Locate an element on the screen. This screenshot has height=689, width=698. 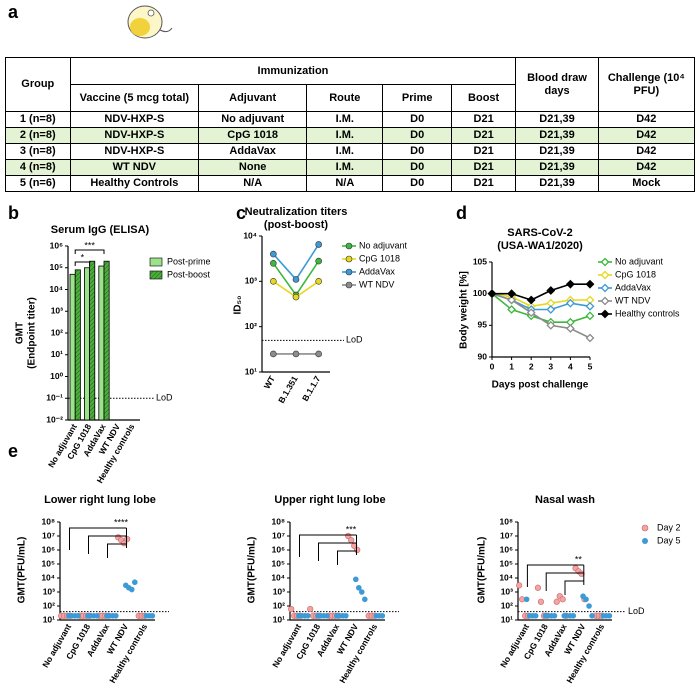
lod-label: LoD is located at coordinates (636, 611).